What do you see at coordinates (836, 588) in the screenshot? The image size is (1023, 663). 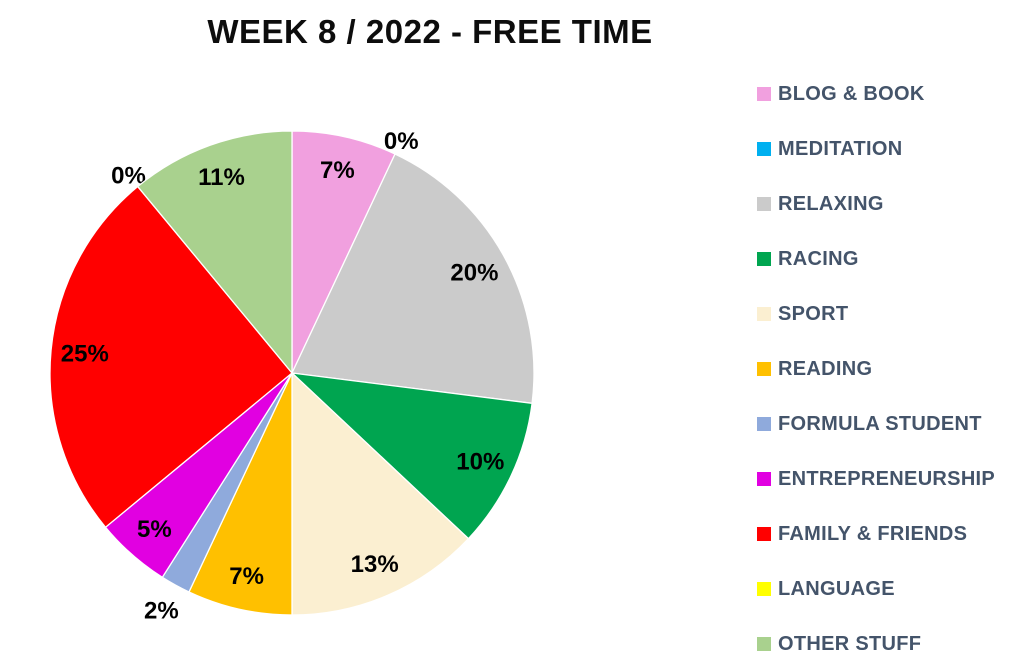 I see `legend-label: LANGUAGE` at bounding box center [836, 588].